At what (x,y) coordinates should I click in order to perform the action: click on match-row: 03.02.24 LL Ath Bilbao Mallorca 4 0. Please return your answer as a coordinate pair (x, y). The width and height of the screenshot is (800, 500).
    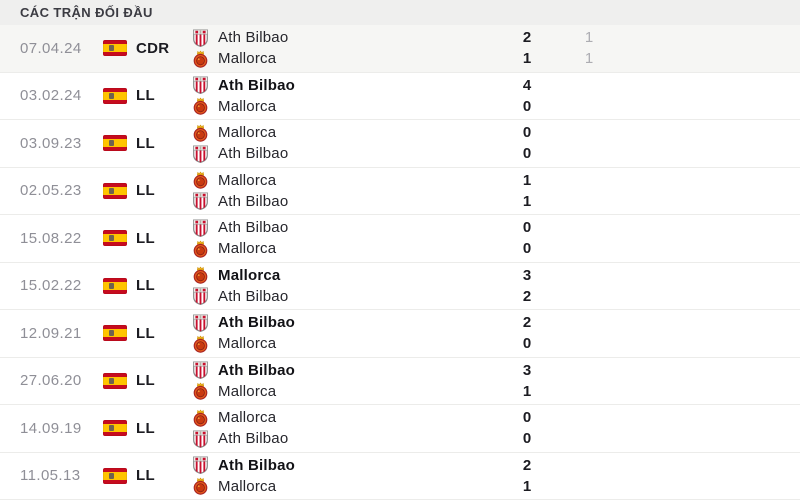
    Looking at the image, I should click on (400, 96).